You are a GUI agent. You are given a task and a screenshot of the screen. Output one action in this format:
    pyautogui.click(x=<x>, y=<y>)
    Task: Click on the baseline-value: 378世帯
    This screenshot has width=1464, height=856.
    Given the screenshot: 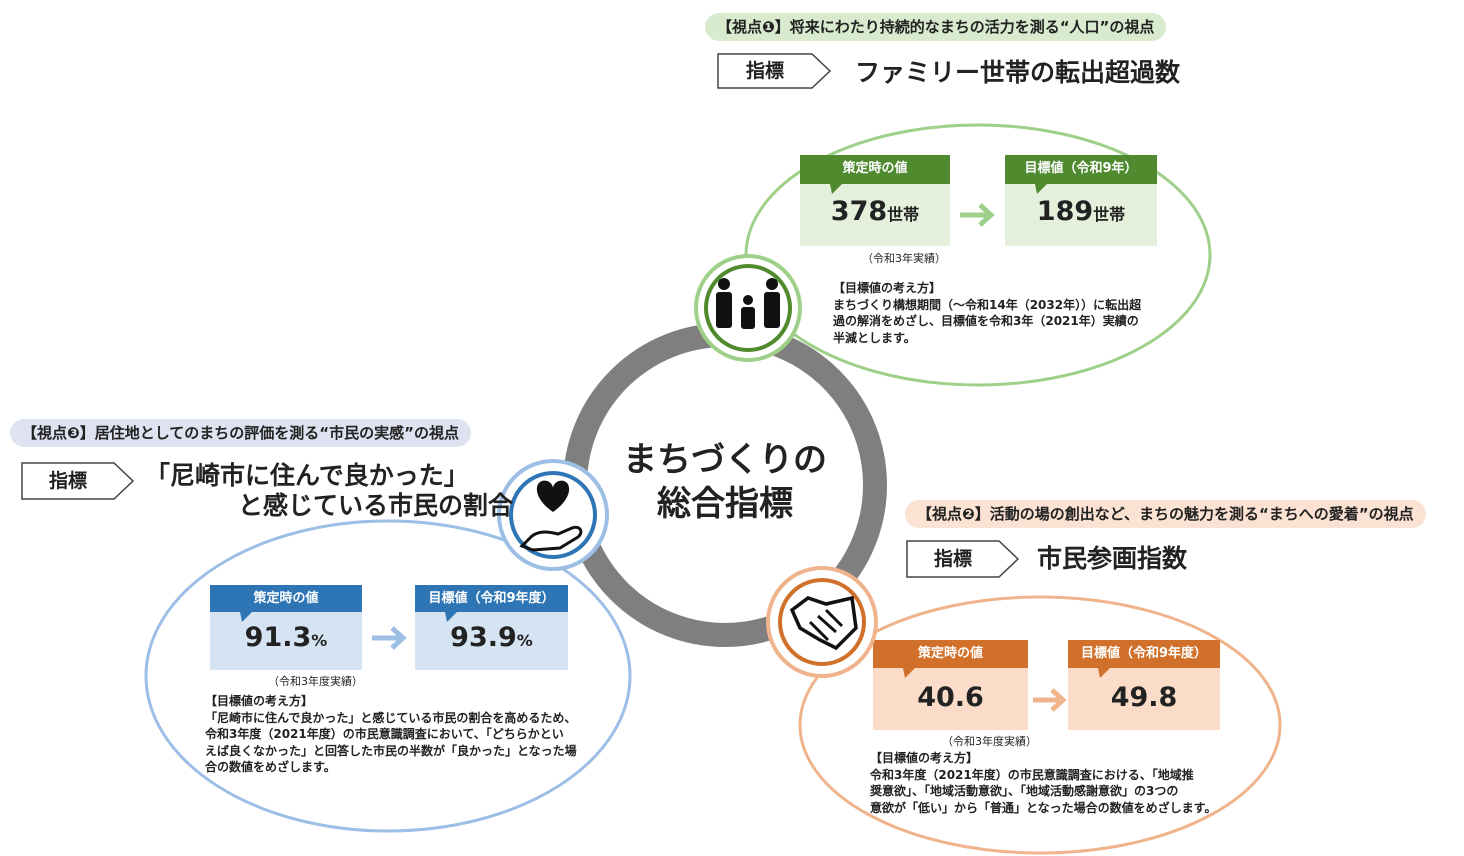 What is the action you would take?
    pyautogui.click(x=875, y=213)
    